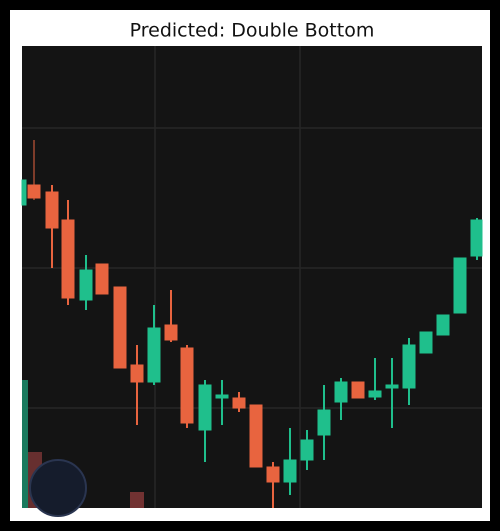  I want to click on title: Predicted: Double Bottom, so click(252, 31).